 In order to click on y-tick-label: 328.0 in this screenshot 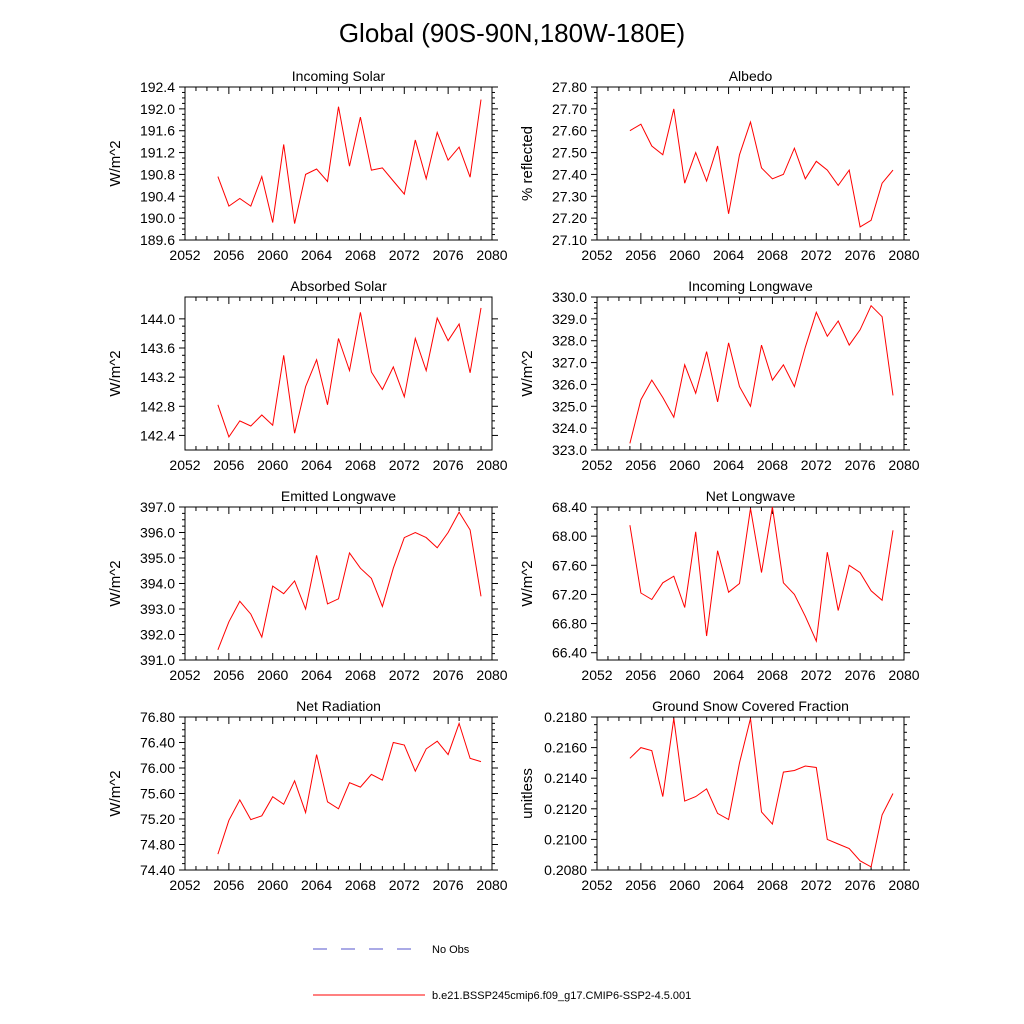, I will do `click(569, 341)`.